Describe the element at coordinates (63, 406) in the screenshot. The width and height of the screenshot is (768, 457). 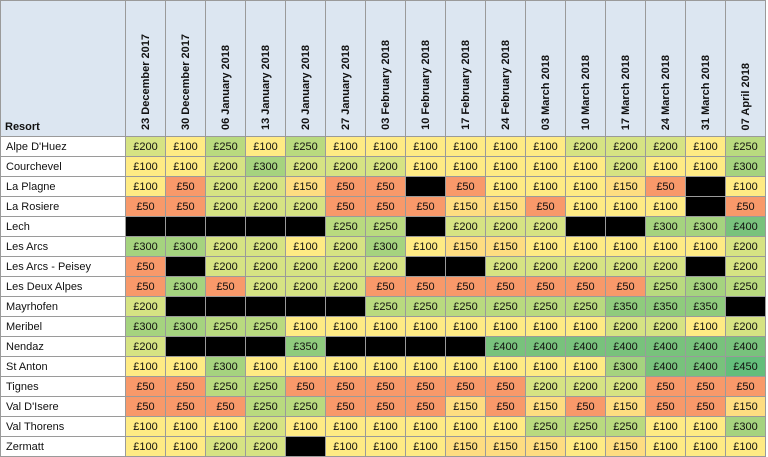
I see `resort-name: Val D'Isere` at that location.